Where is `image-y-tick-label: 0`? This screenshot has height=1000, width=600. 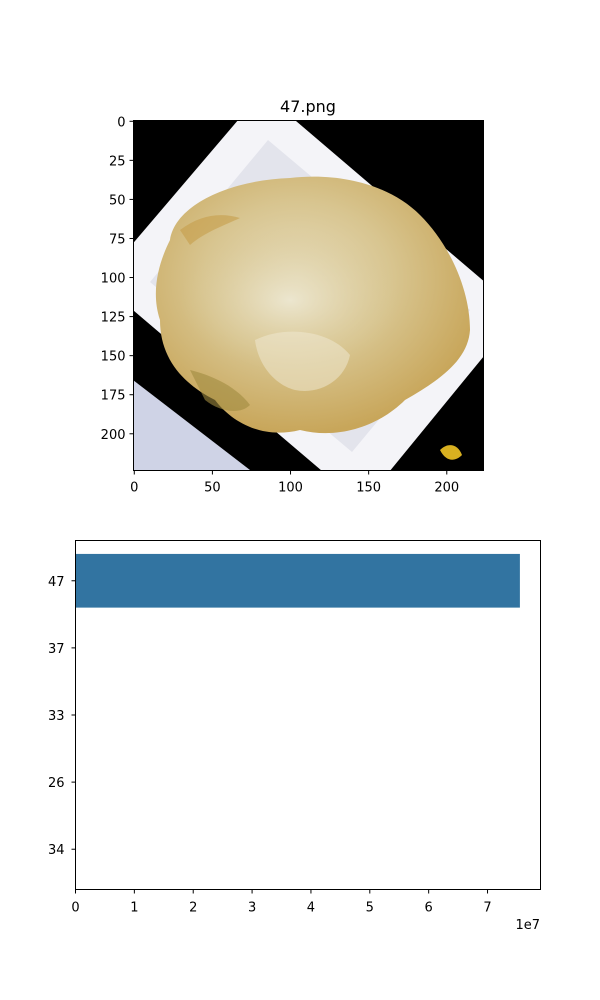 image-y-tick-label: 0 is located at coordinates (121, 122).